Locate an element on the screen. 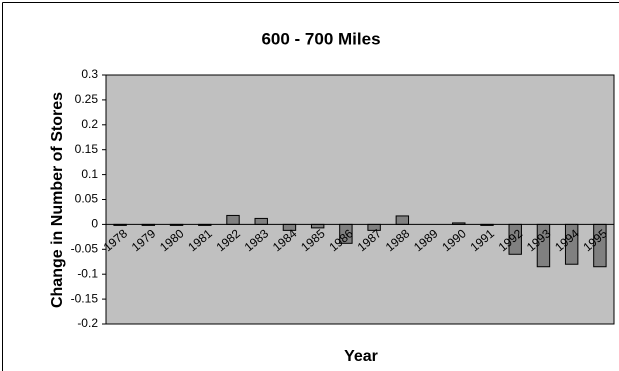 This screenshot has height=371, width=619. y-tick-label: -0.1 is located at coordinates (87, 273).